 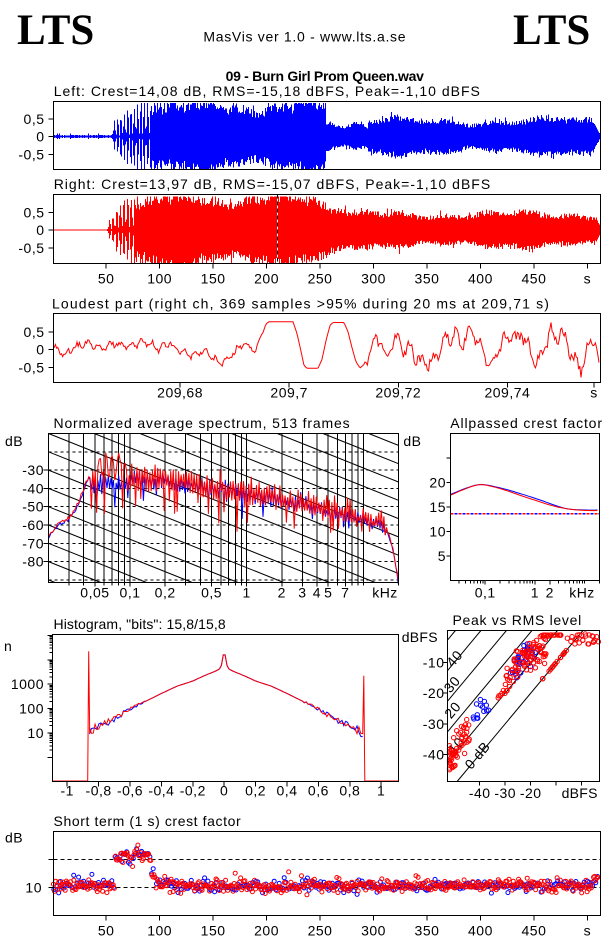 What do you see at coordinates (318, 791) in the screenshot?
I see `svg-text: 0,6` at bounding box center [318, 791].